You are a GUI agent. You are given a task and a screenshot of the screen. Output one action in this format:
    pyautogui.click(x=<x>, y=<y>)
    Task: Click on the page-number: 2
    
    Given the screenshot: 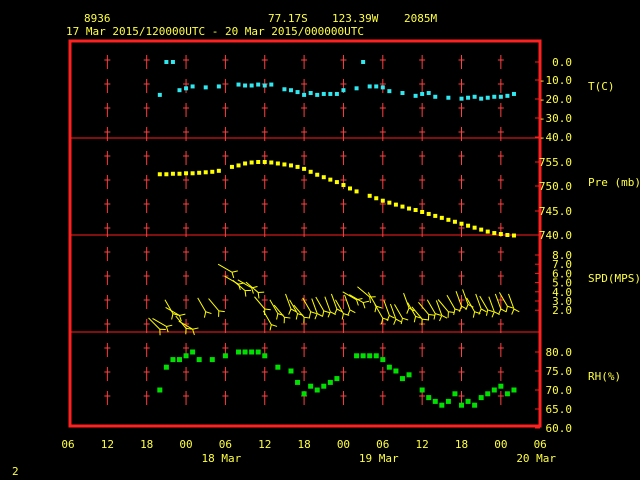 What is the action you would take?
    pyautogui.click(x=15, y=471)
    